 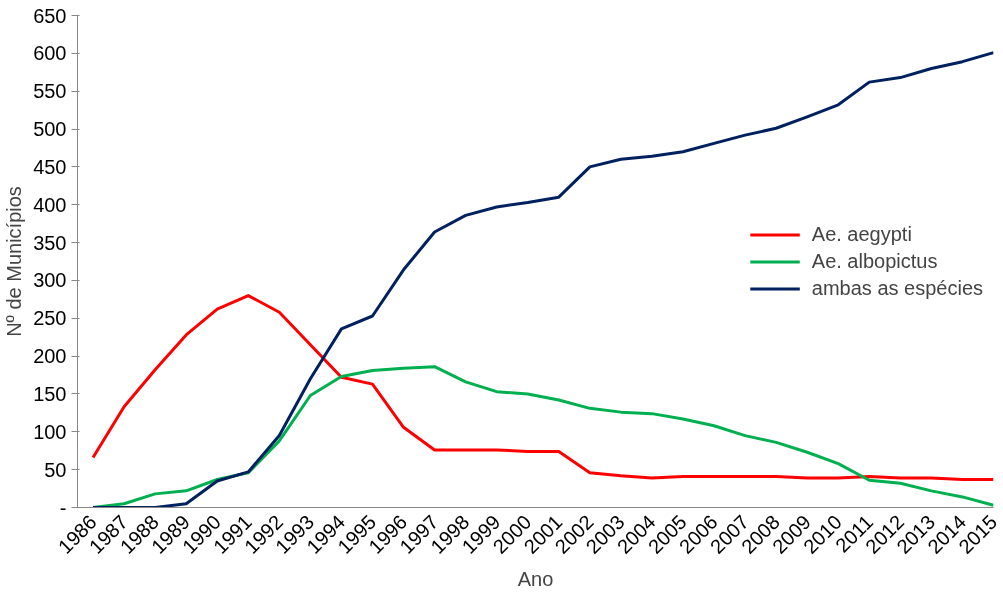 I want to click on y-tick-label: 600, so click(x=50, y=53).